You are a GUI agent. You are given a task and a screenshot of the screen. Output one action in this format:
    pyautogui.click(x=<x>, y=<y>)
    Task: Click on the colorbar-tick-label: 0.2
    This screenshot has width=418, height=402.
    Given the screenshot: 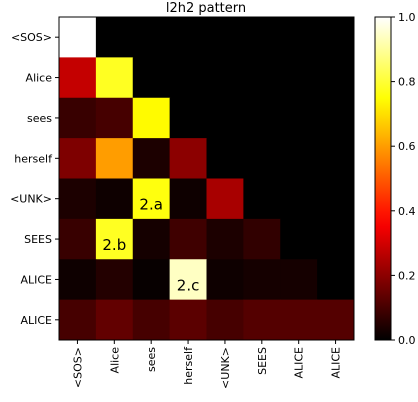 What is the action you would take?
    pyautogui.click(x=407, y=275)
    